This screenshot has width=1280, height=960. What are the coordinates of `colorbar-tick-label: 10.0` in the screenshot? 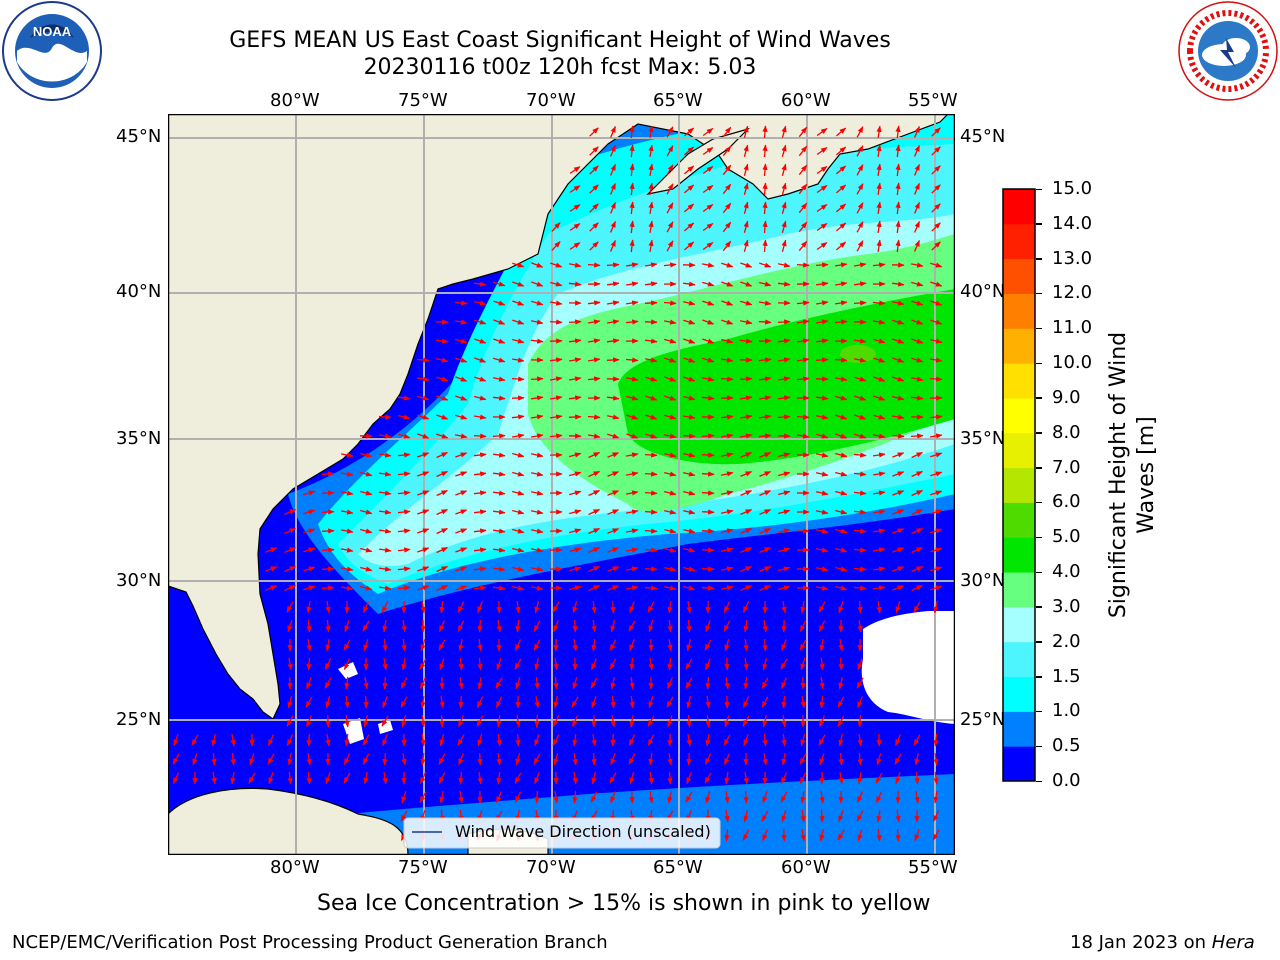 It's located at (1072, 363).